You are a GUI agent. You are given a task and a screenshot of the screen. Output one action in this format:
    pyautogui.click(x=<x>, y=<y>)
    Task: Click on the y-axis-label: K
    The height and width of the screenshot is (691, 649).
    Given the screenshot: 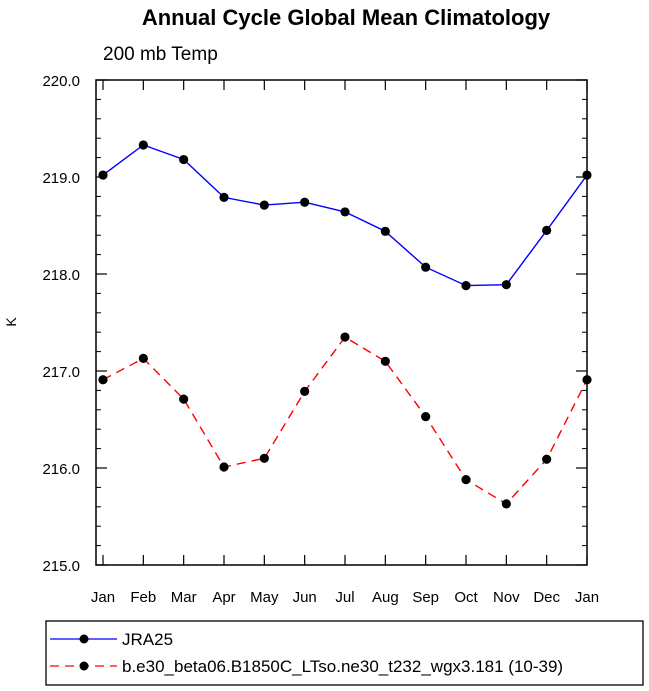 What is the action you would take?
    pyautogui.click(x=11, y=322)
    